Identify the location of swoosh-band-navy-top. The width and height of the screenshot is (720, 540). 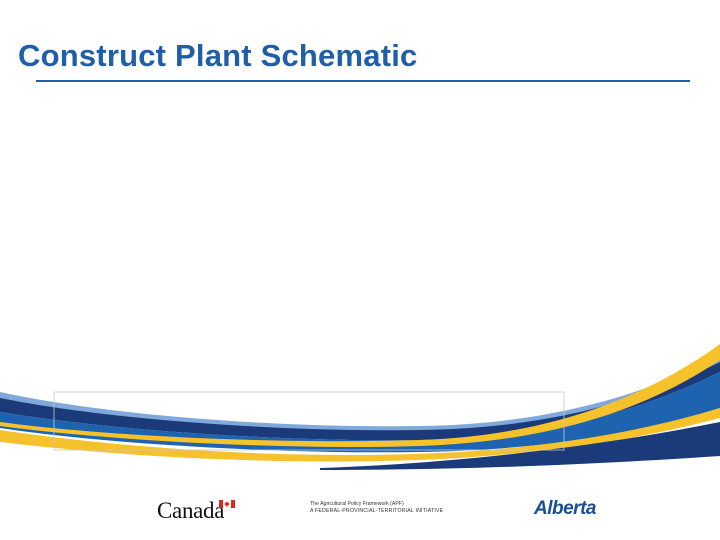
(360, 401).